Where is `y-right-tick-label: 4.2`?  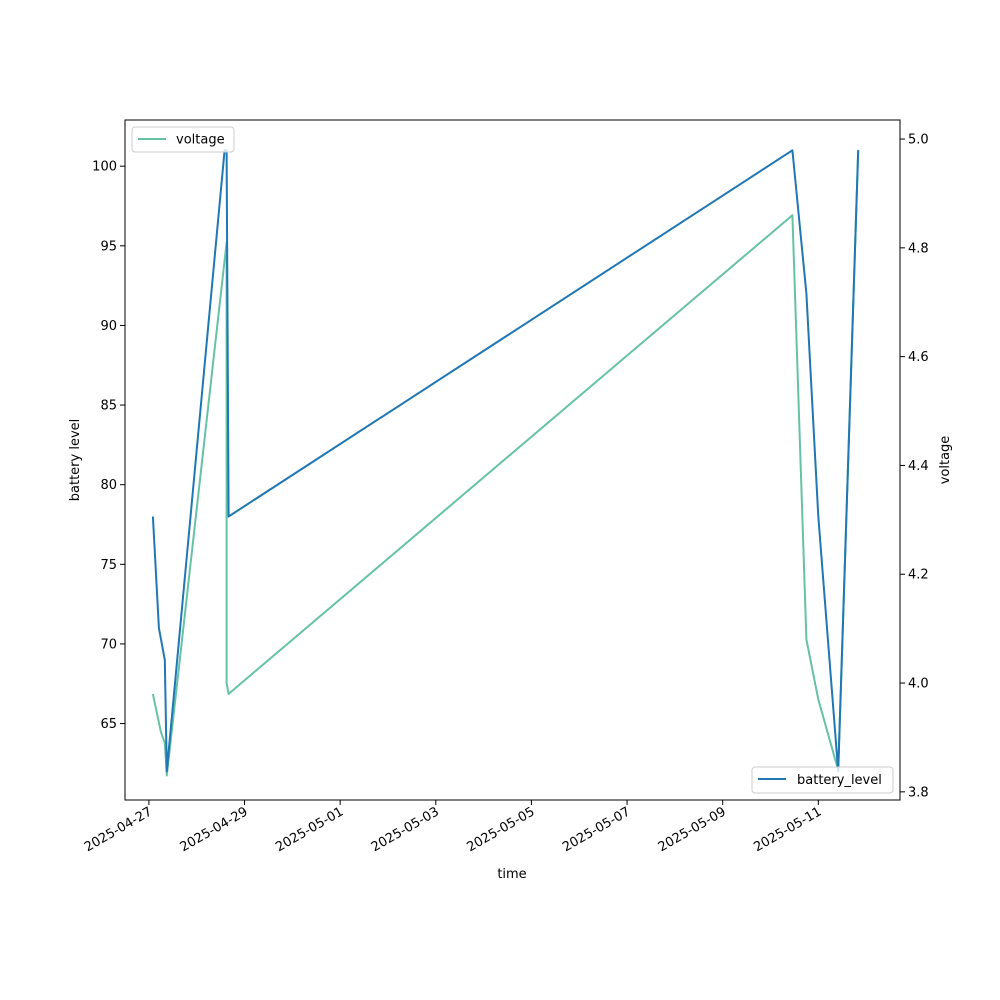 y-right-tick-label: 4.2 is located at coordinates (918, 575).